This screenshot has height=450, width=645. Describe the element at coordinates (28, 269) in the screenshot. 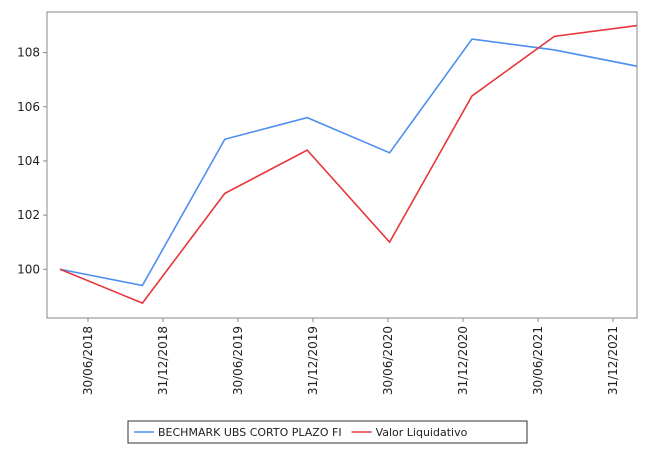

I see `y-tick-label: 100` at that location.